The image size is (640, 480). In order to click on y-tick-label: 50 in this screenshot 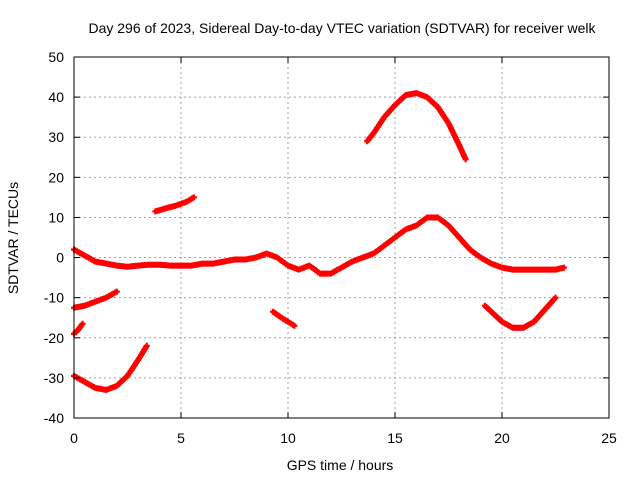, I will do `click(56, 57)`.